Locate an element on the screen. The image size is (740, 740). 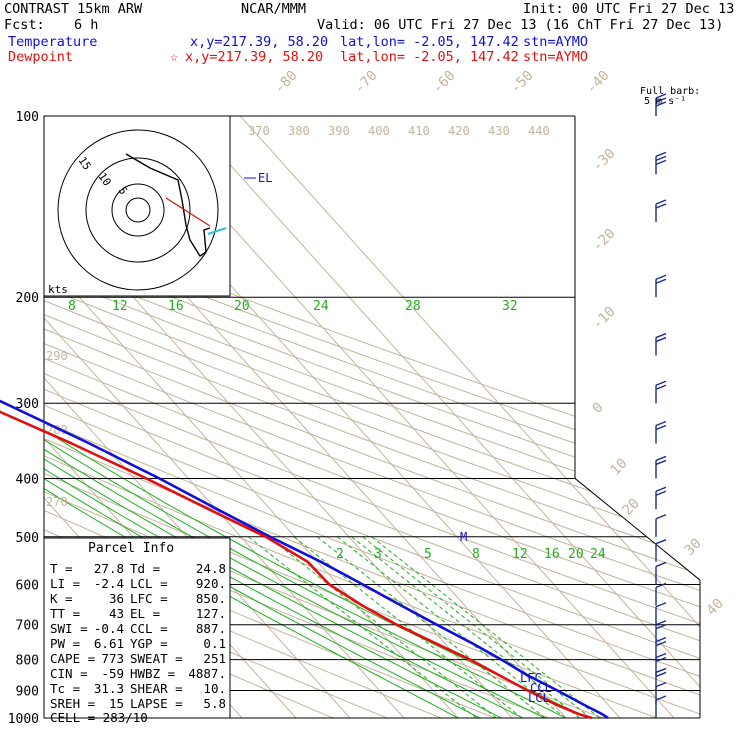
theta-label: 270 is located at coordinates (57, 502).